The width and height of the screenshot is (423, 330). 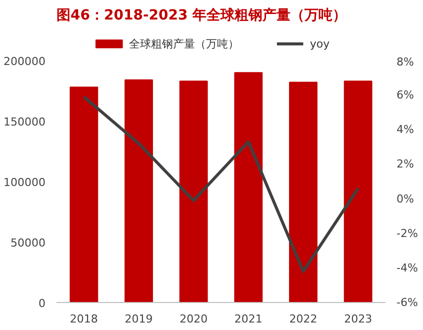 I want to click on x-tick-label: 2019, so click(x=138, y=319).